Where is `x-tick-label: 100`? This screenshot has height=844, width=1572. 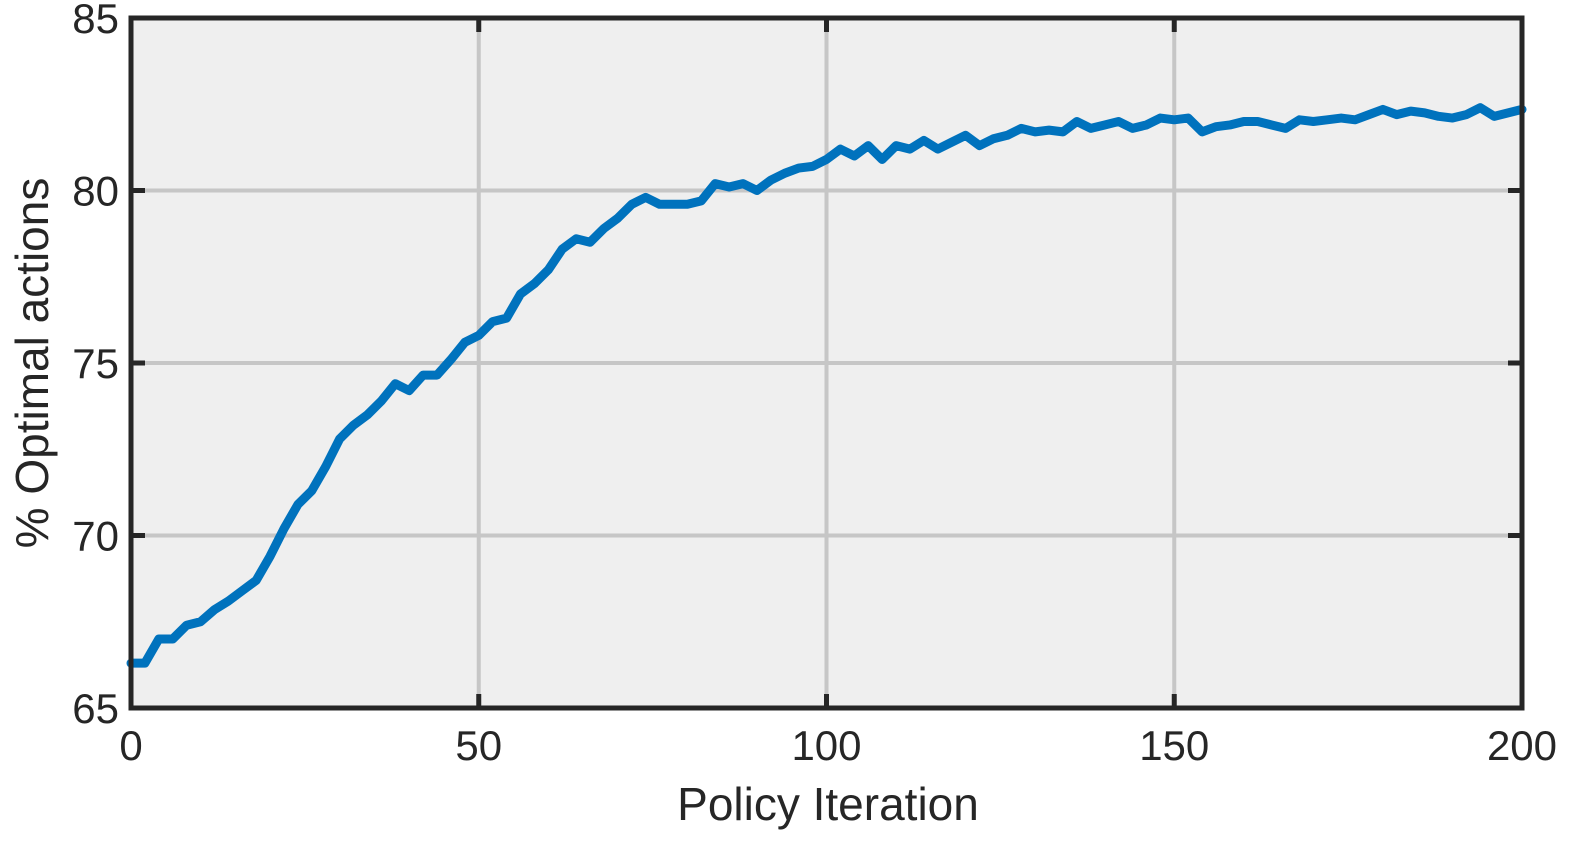
x-tick-label: 100 is located at coordinates (826, 745).